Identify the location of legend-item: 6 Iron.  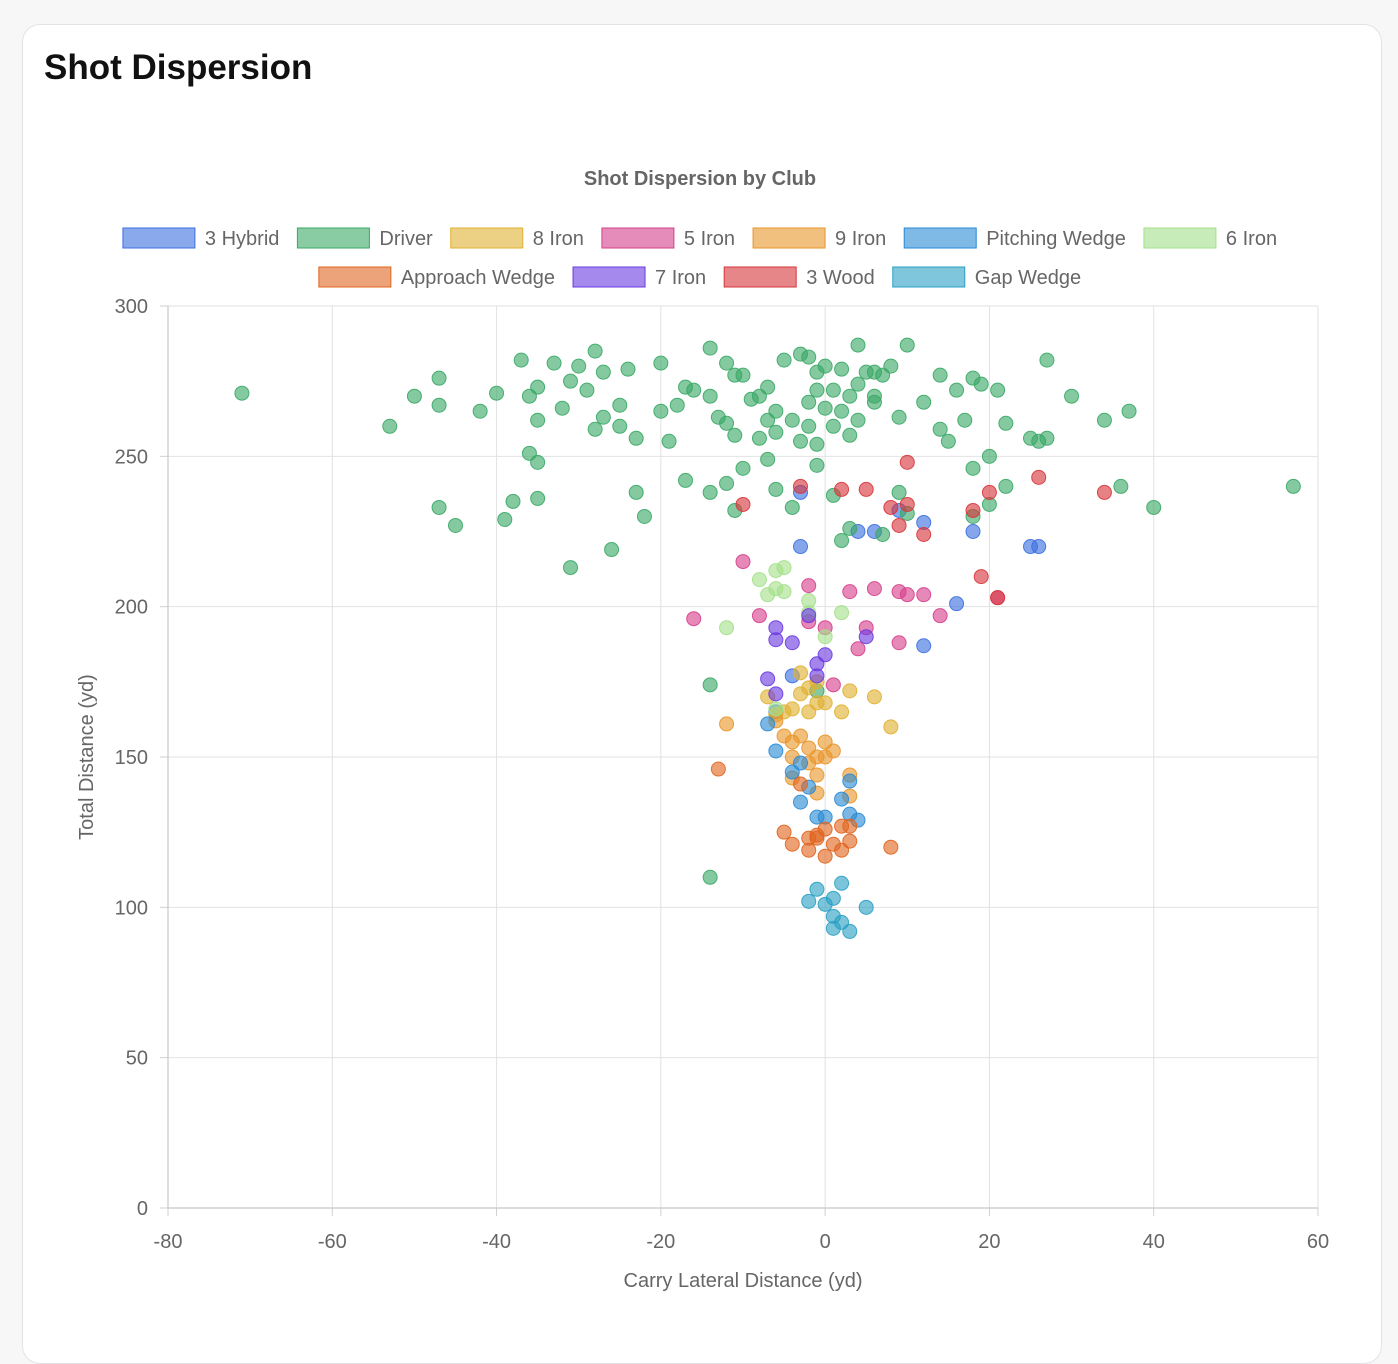
(1210, 238).